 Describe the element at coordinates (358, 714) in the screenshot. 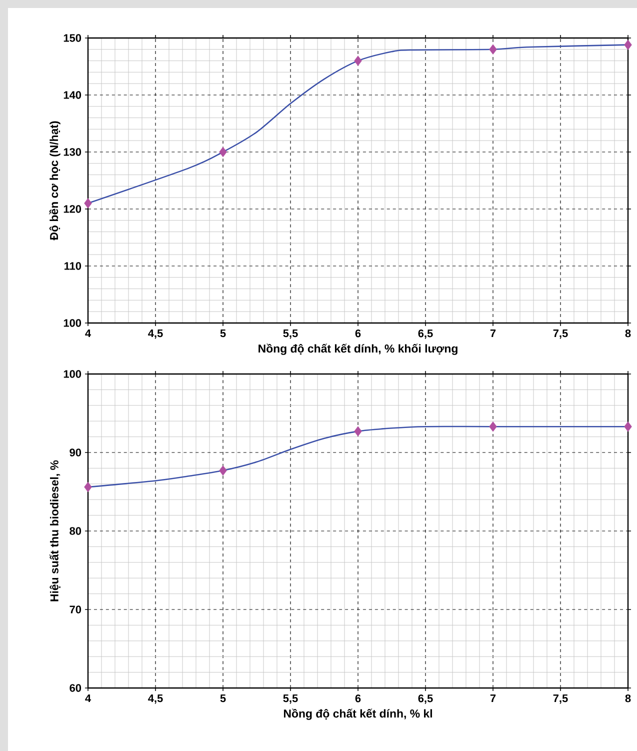

I see `x-axis-title: Nồng độ chất kết dính, % kl` at that location.